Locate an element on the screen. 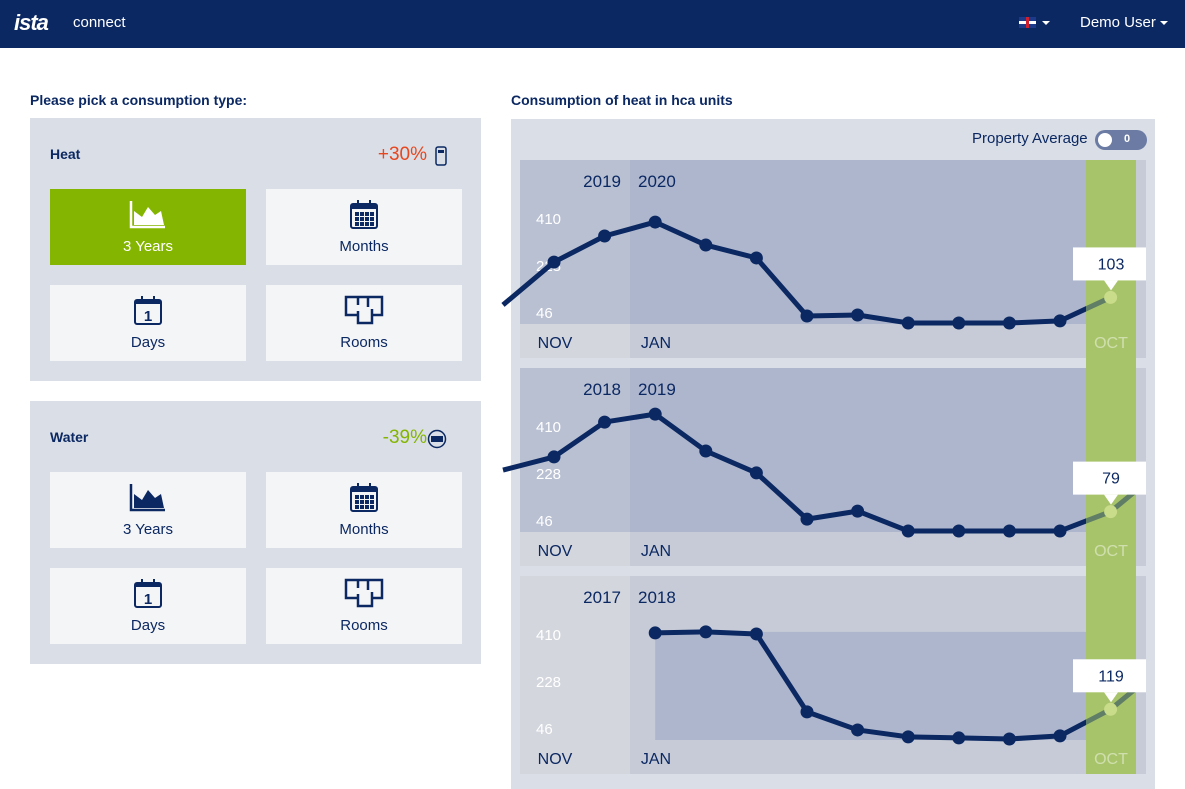 The height and width of the screenshot is (789, 1185). card-title: Water is located at coordinates (69, 437).